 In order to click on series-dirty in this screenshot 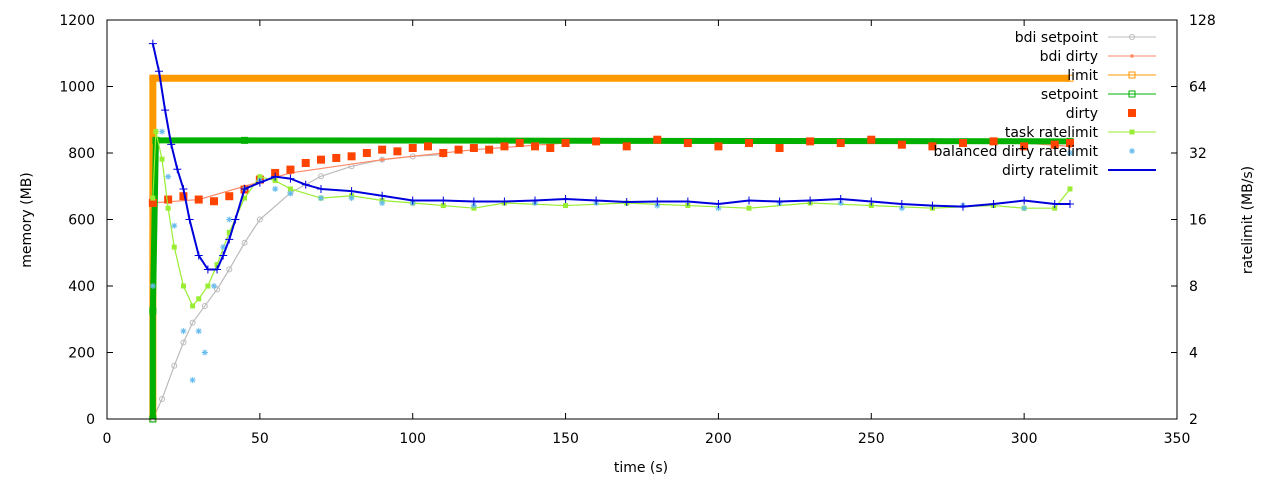, I will do `click(611, 171)`.